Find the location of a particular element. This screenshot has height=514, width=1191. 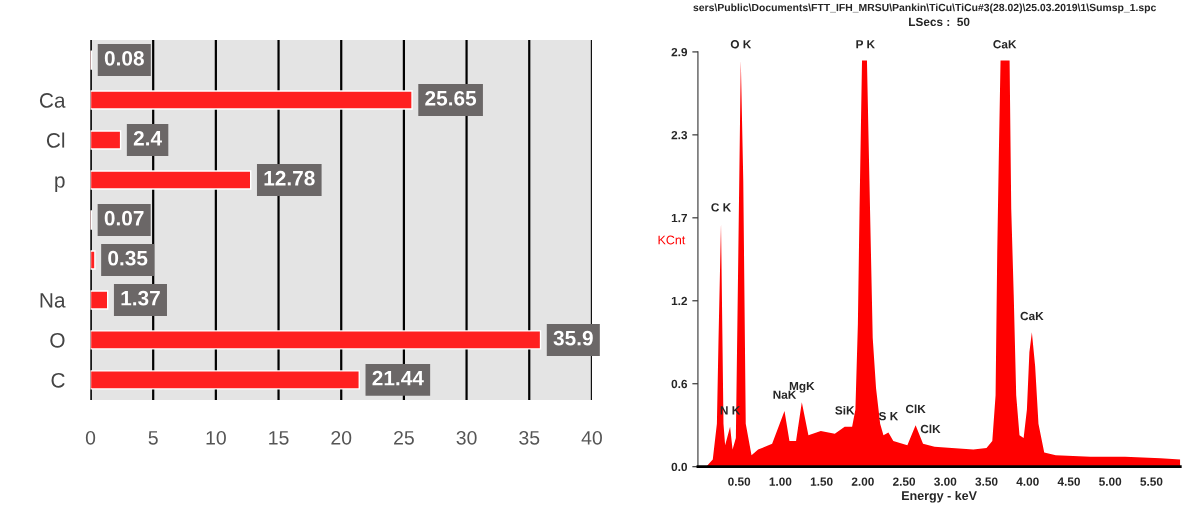

annotation: SiK is located at coordinates (845, 410).